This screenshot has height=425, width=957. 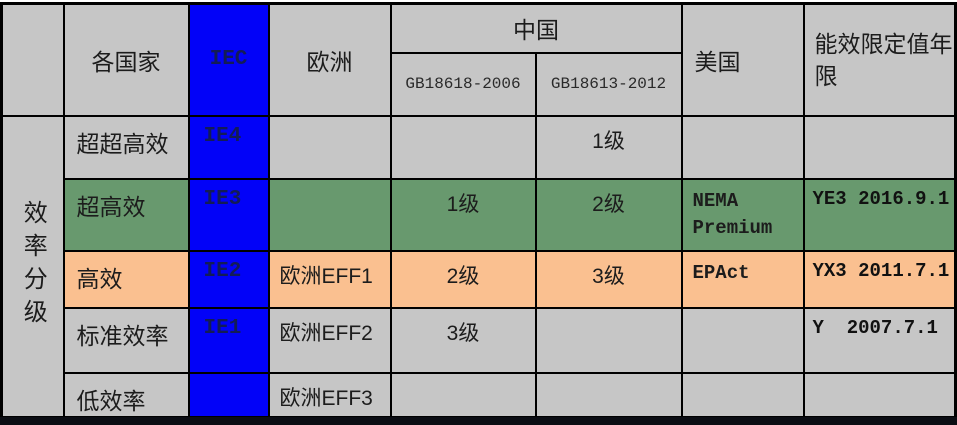 What do you see at coordinates (329, 59) in the screenshot?
I see `header-europe: 欧洲` at bounding box center [329, 59].